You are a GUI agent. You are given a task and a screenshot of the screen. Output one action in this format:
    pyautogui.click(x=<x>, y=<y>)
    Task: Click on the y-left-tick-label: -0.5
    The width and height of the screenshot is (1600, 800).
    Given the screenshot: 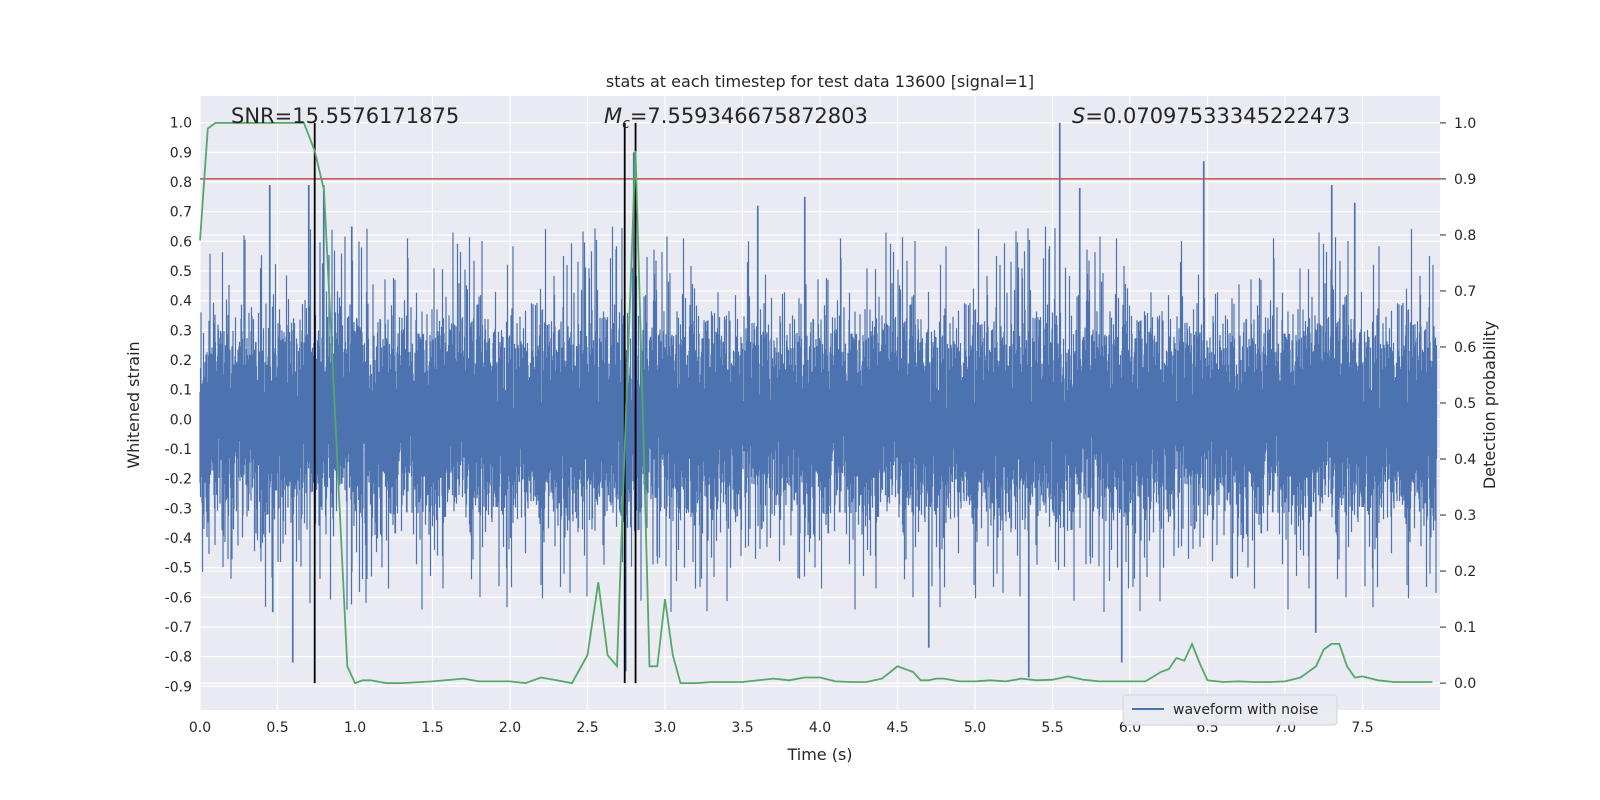 What is the action you would take?
    pyautogui.click(x=178, y=569)
    